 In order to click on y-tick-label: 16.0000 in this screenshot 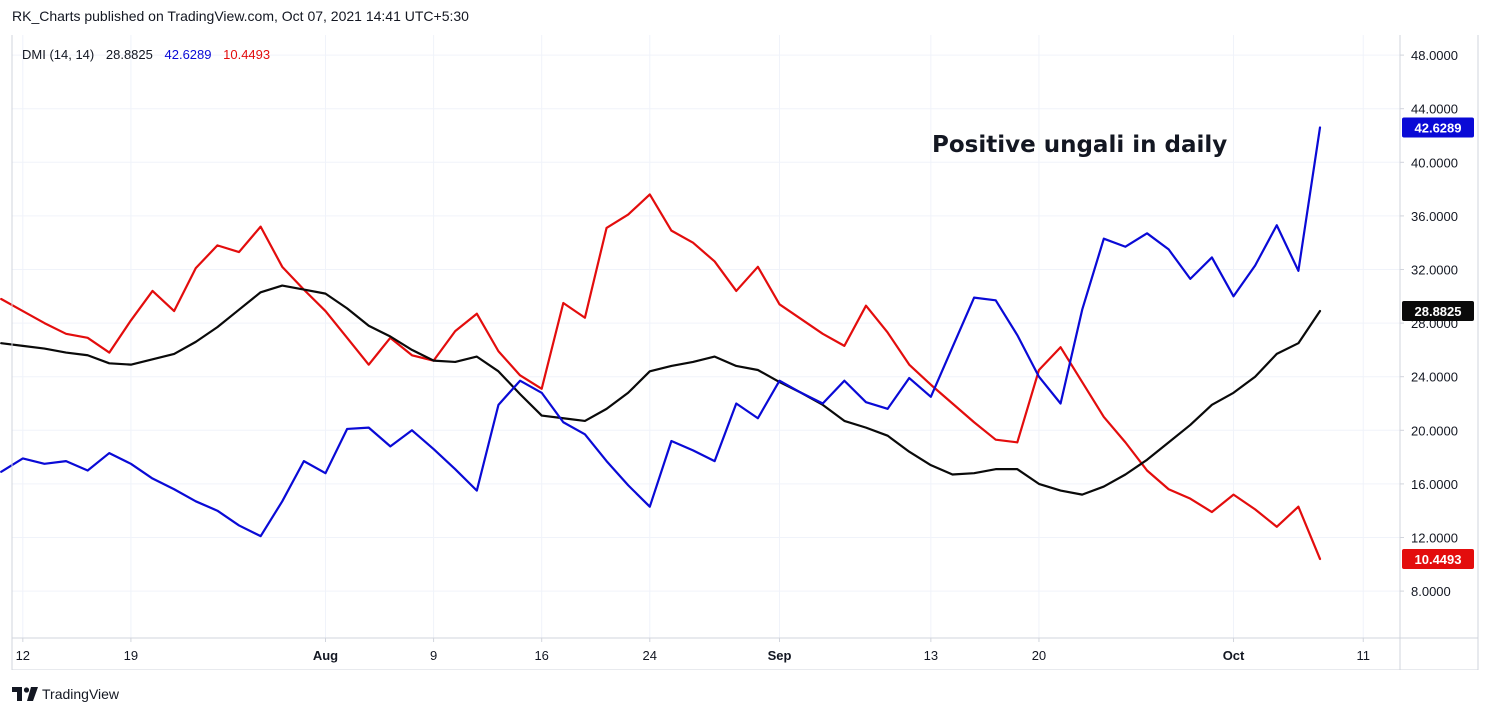, I will do `click(1434, 484)`.